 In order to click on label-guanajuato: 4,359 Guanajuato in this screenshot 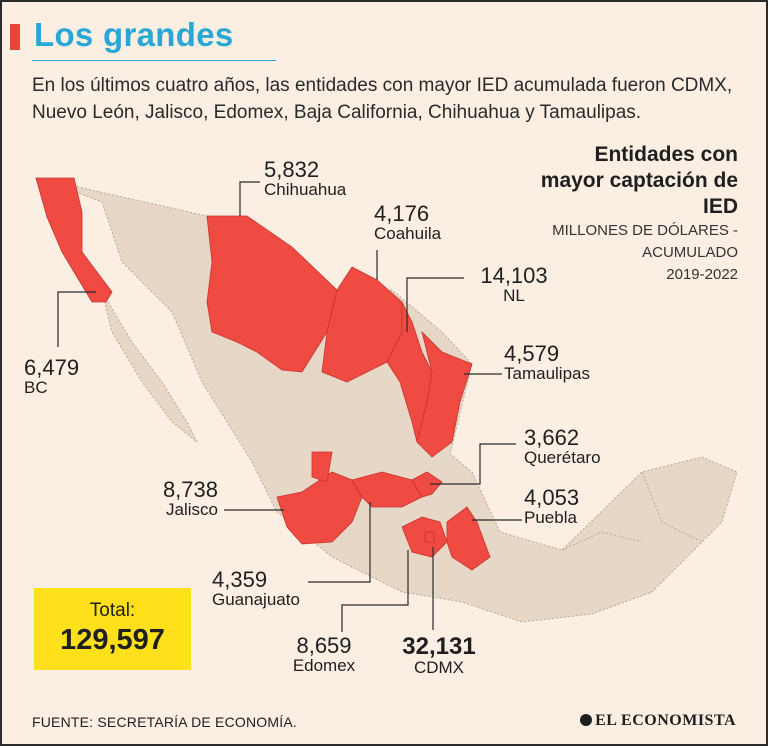, I will do `click(256, 588)`.